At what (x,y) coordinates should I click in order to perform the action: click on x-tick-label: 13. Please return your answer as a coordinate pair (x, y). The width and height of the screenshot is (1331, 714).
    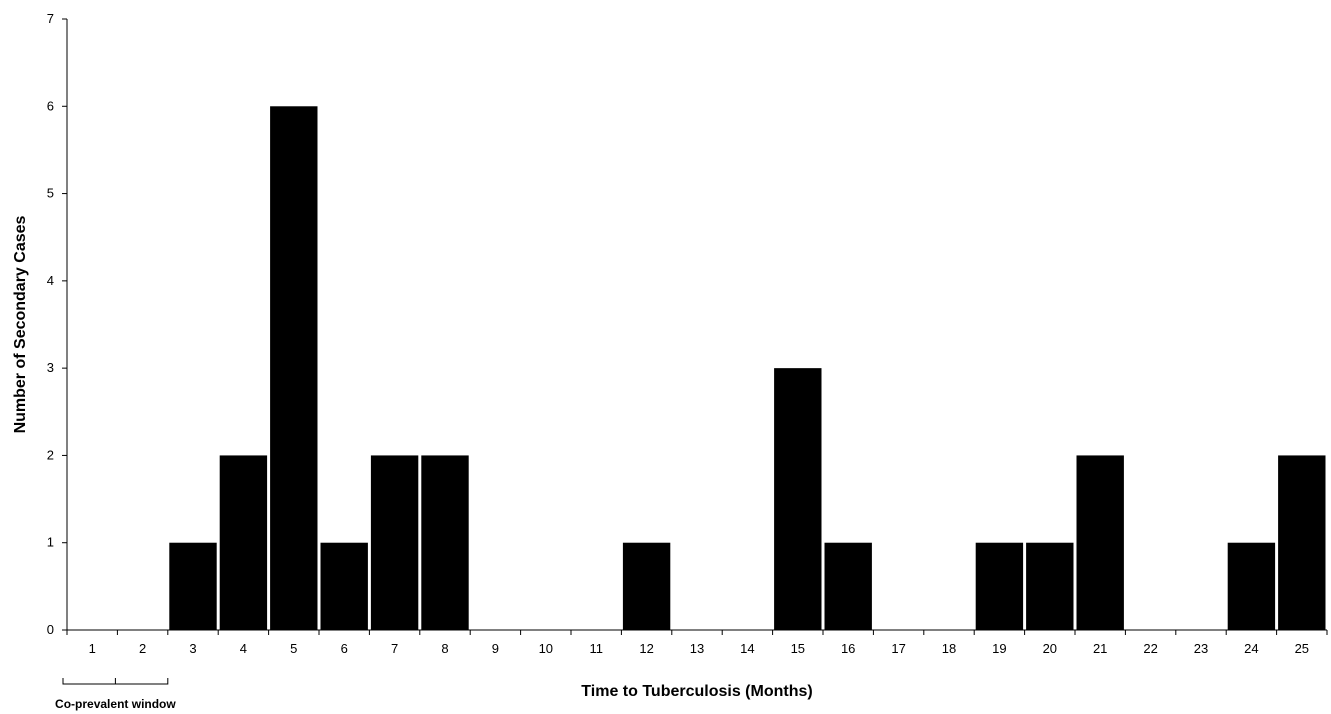
    Looking at the image, I should click on (697, 648).